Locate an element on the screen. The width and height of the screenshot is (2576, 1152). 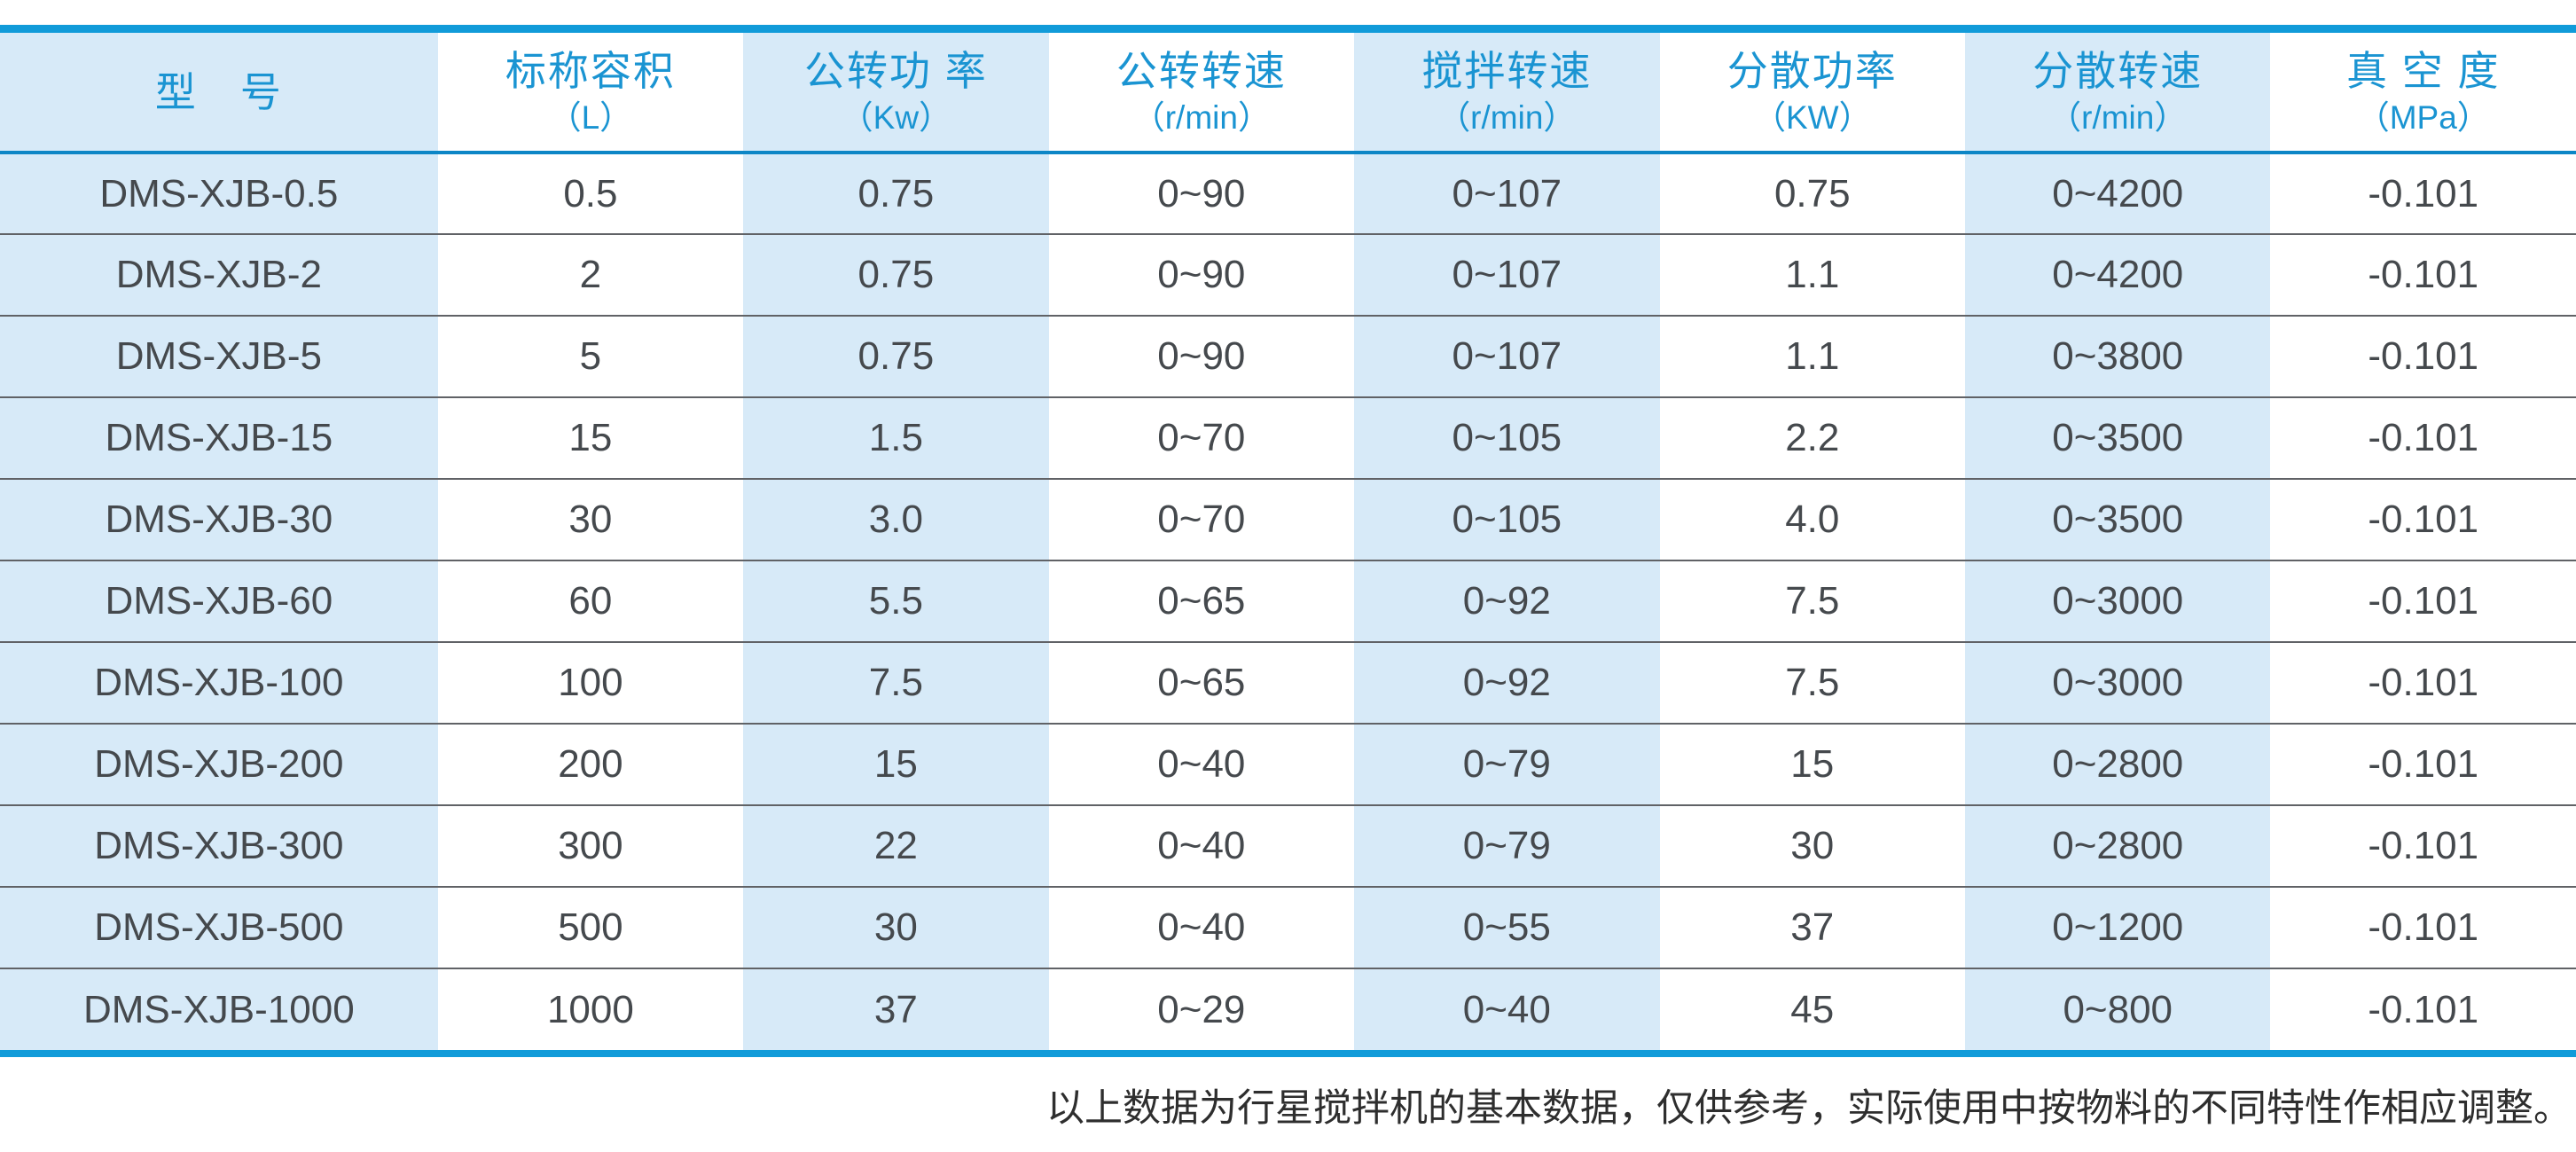
value-cell: 0~1200 is located at coordinates (2118, 927).